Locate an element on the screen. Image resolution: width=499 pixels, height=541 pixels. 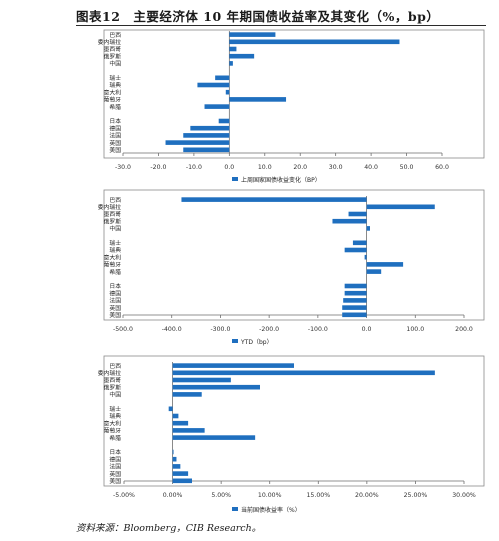
x-tick-label: 40.0 is located at coordinates (371, 167).